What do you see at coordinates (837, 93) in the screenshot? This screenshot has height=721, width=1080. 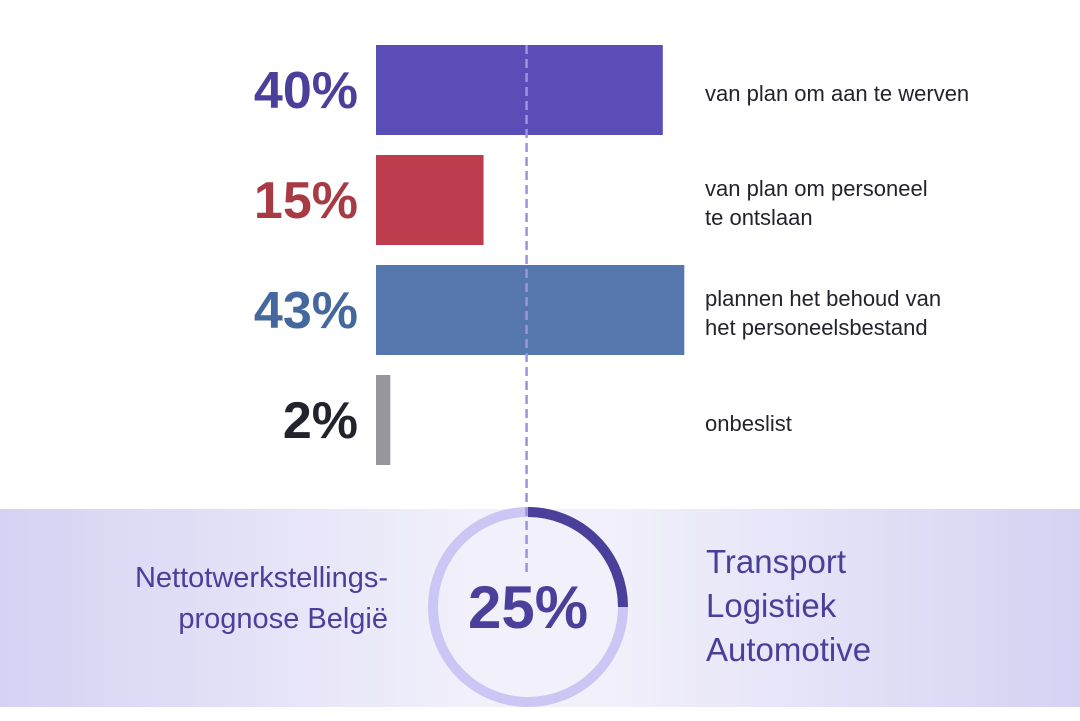 I see `category-label: van plan om aan te werven` at bounding box center [837, 93].